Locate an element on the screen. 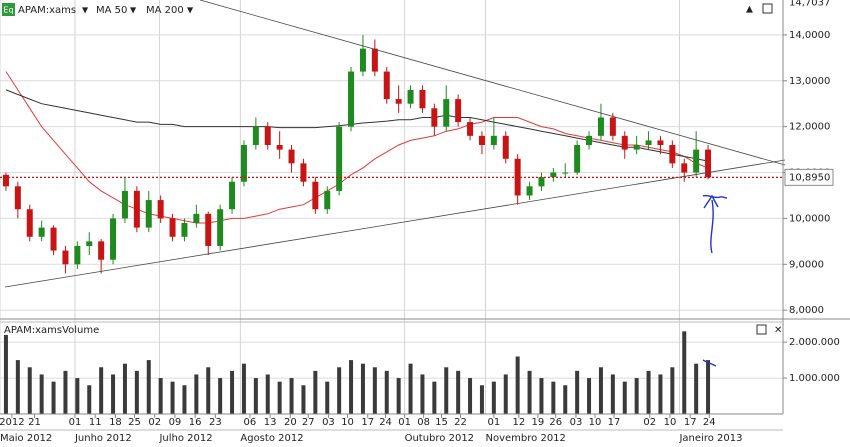 The image size is (850, 447). y-tick-label: 2.000.000 is located at coordinates (814, 342).